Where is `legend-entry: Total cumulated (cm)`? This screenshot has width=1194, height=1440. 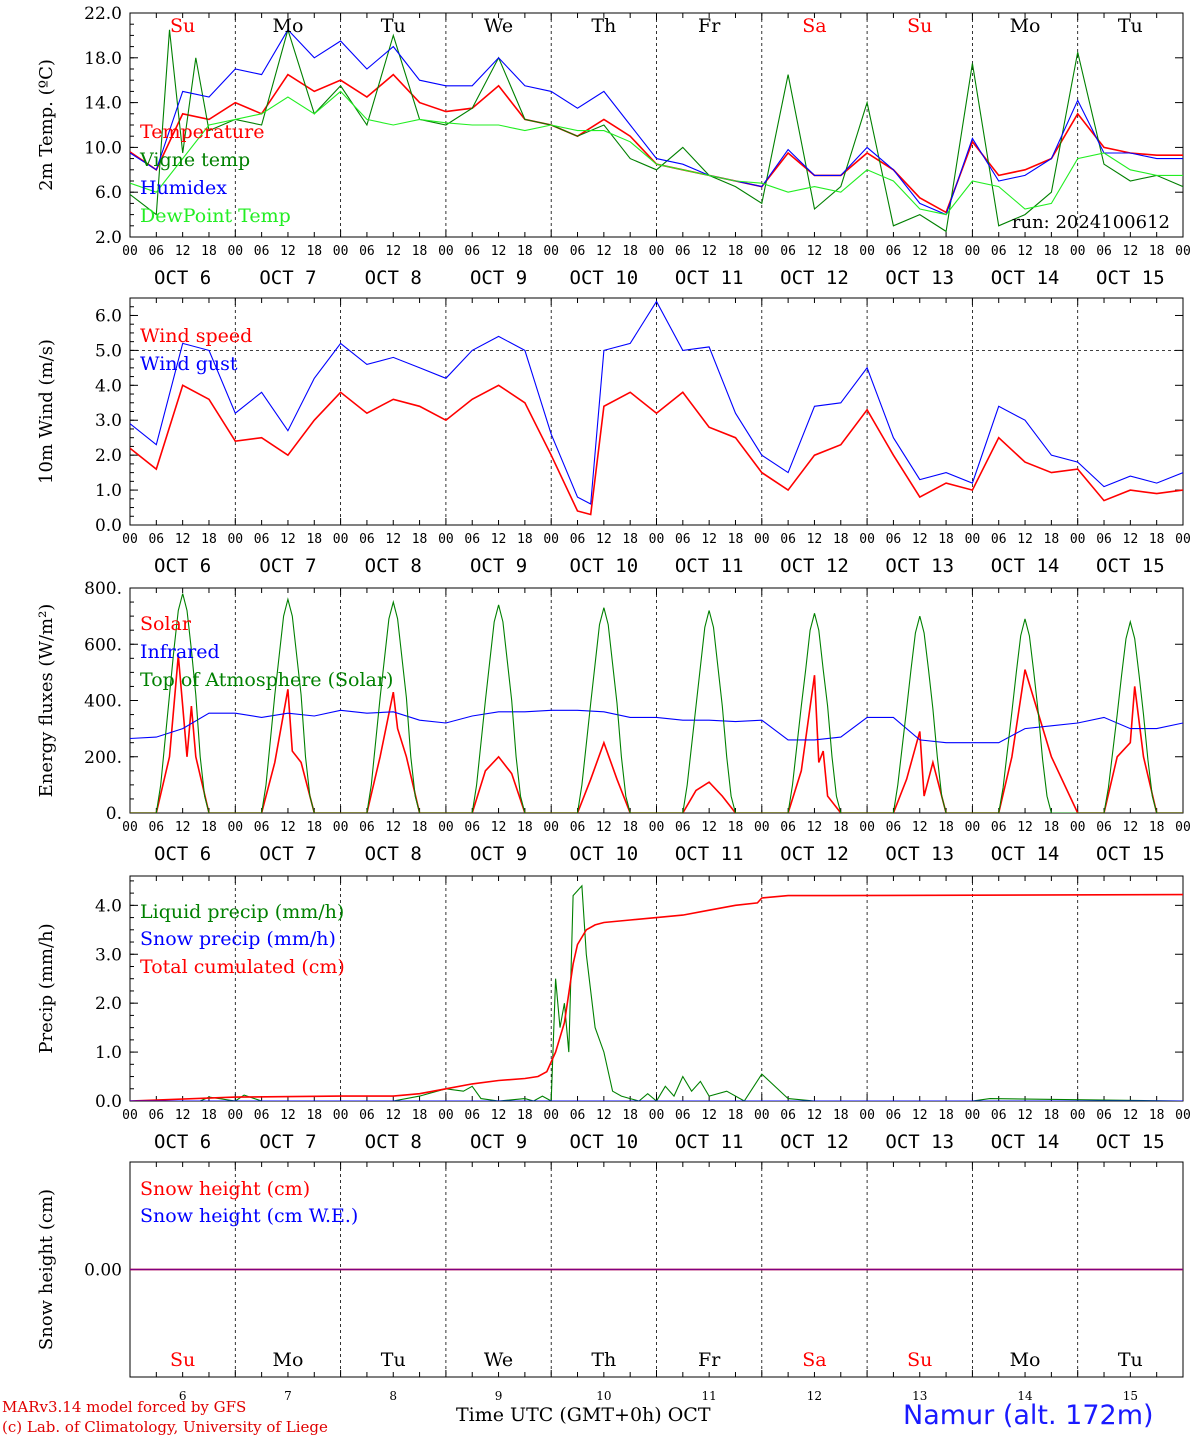 legend-entry: Total cumulated (cm) is located at coordinates (242, 967).